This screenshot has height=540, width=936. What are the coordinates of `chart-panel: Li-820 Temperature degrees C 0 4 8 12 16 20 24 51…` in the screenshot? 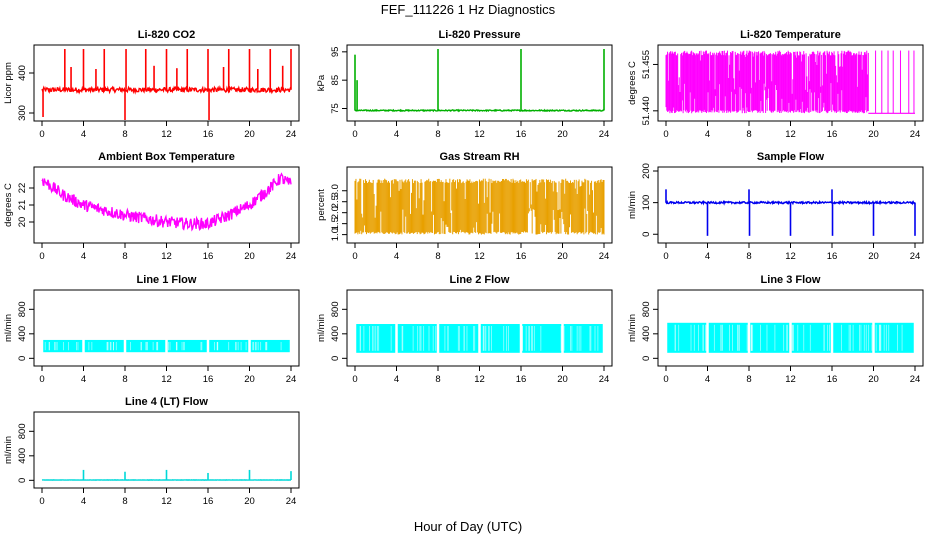 It's located at (775, 84).